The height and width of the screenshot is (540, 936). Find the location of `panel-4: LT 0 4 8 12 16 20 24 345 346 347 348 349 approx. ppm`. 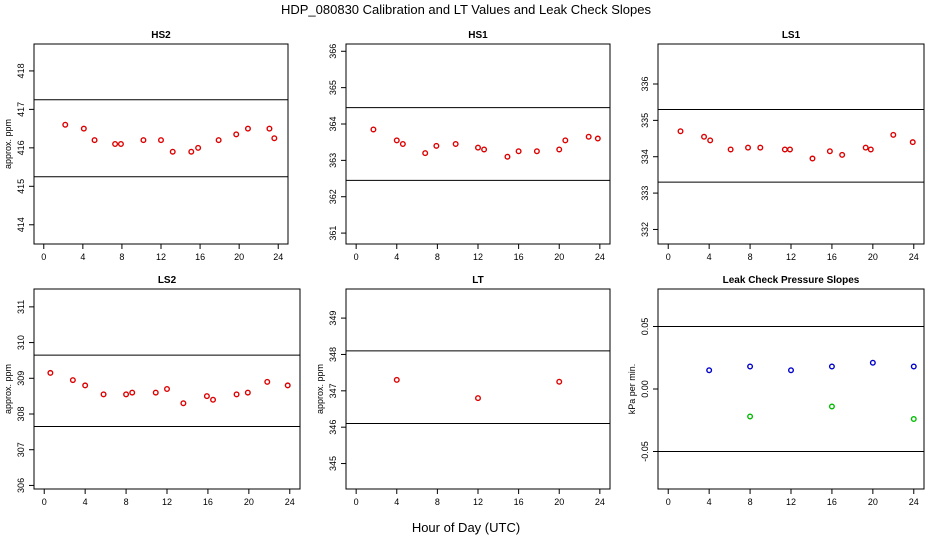

panel-4: LT 0 4 8 12 16 20 24 345 346 347 348 349 approx. ppm is located at coordinates (463, 391).